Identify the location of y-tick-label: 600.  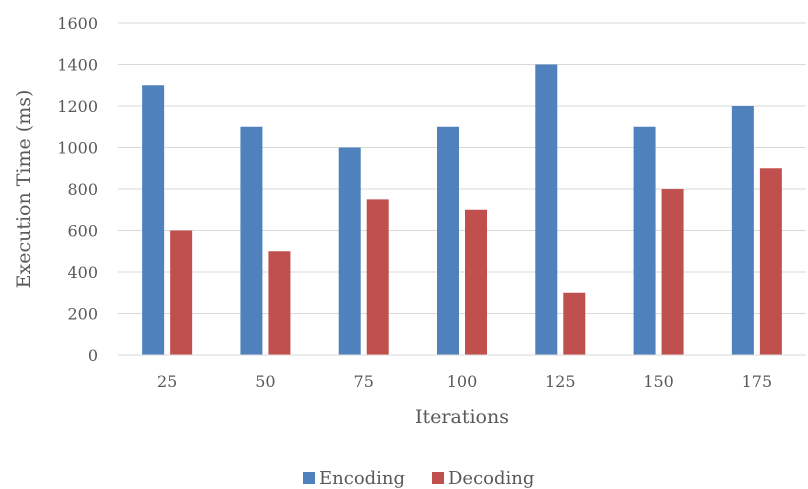
(82, 231).